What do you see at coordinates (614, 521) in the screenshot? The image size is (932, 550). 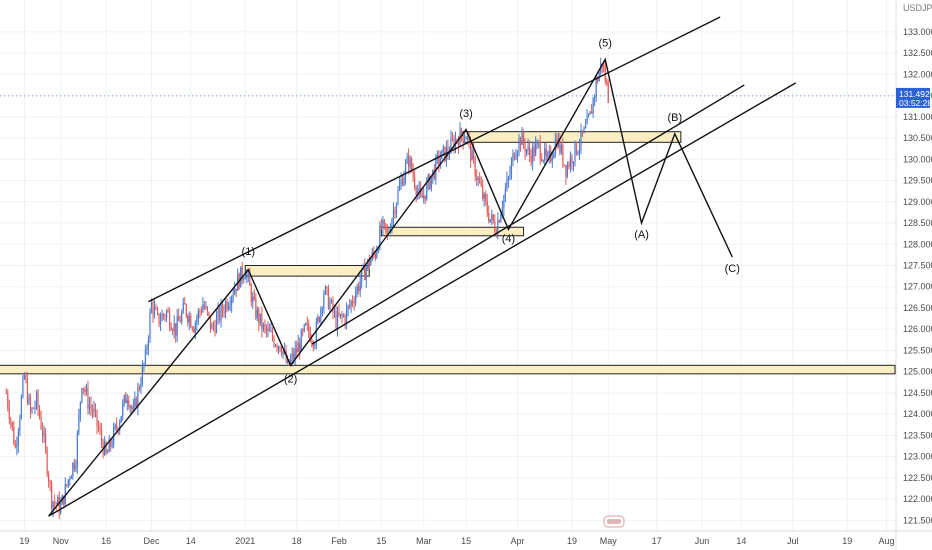 I see `watermark-logo` at bounding box center [614, 521].